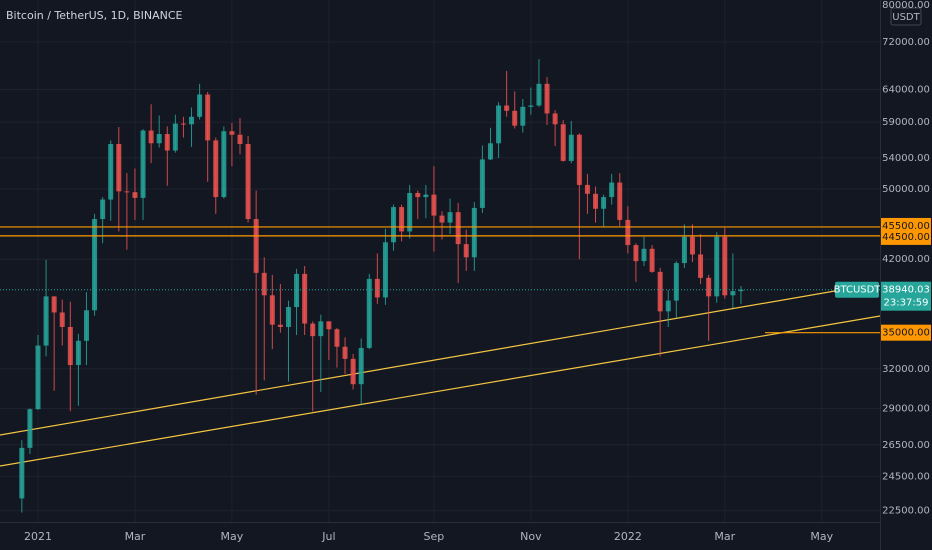  I want to click on x-tick-label: Jul, so click(328, 536).